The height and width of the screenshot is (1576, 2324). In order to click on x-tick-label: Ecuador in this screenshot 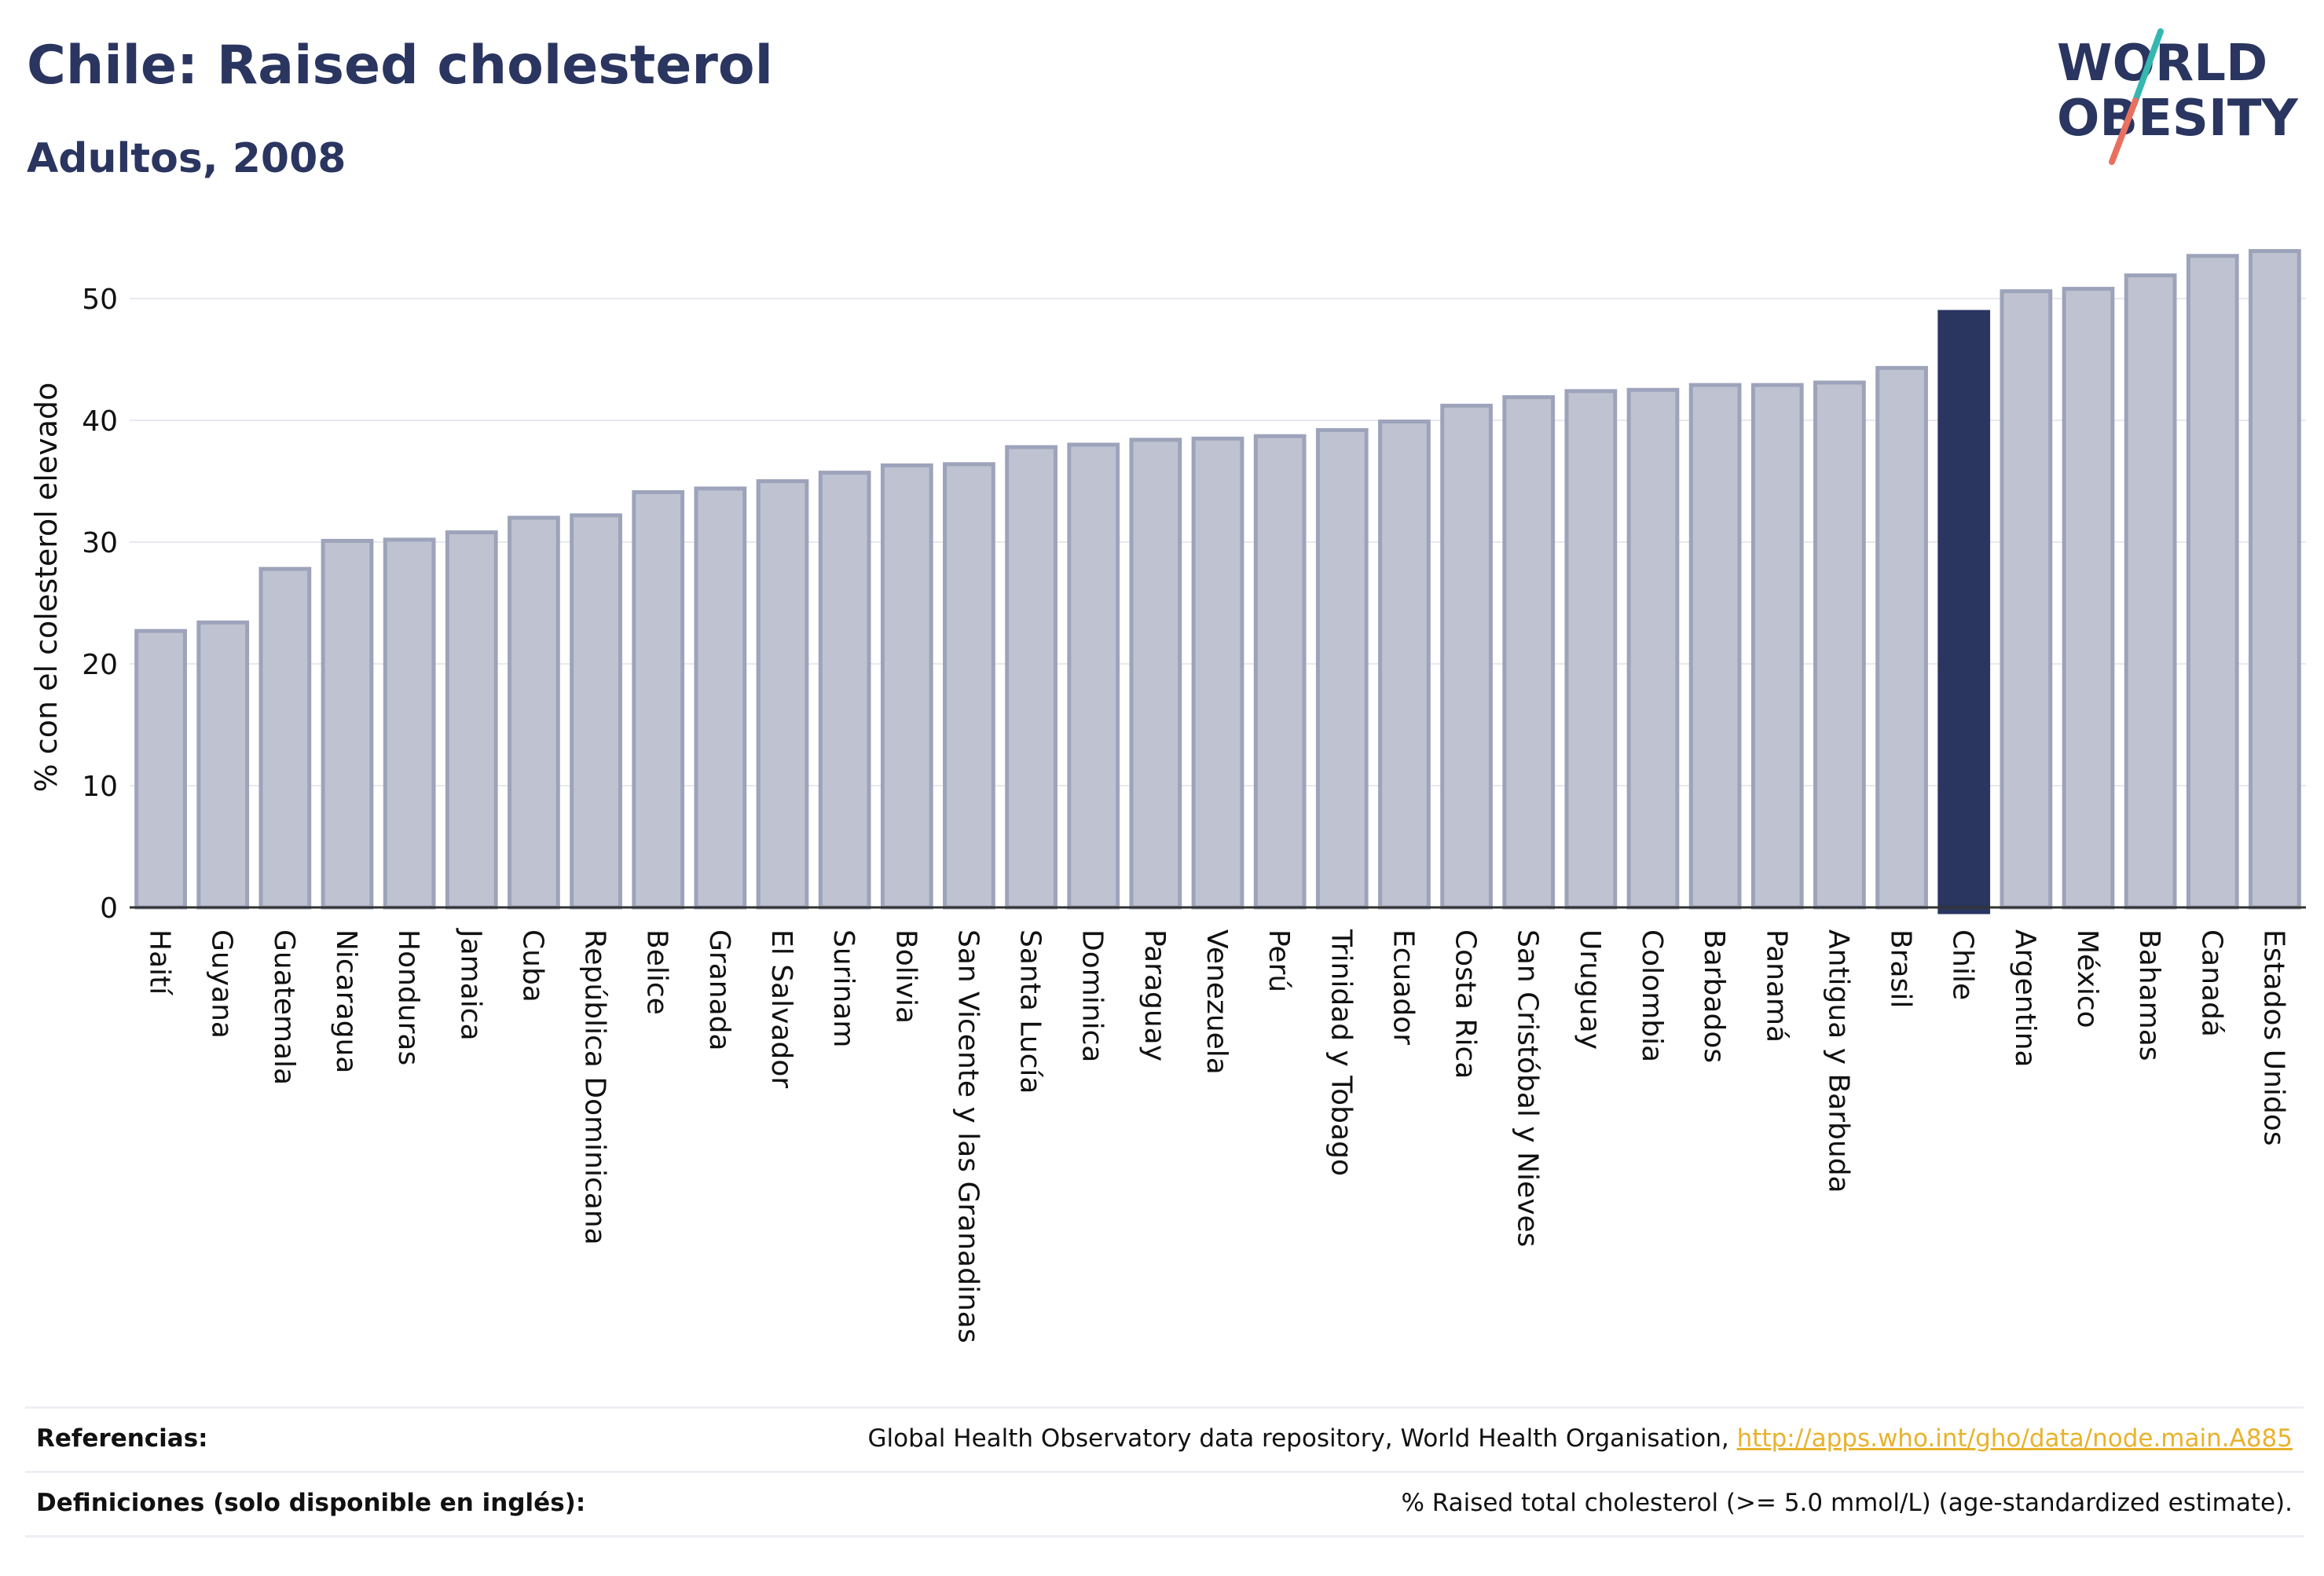, I will do `click(1403, 987)`.